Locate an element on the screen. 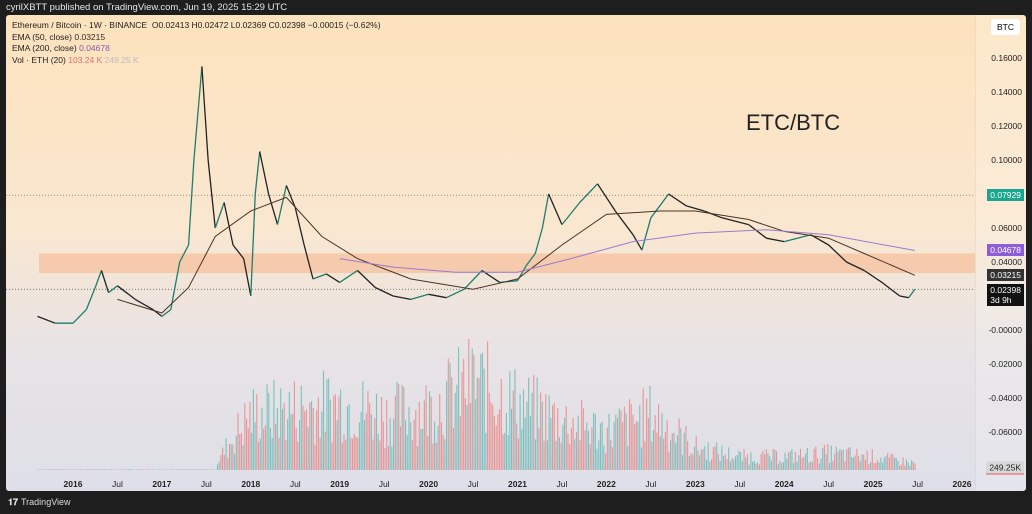 This screenshot has width=1032, height=514. volume-label: Vol · ETH (20) is located at coordinates (39, 59).